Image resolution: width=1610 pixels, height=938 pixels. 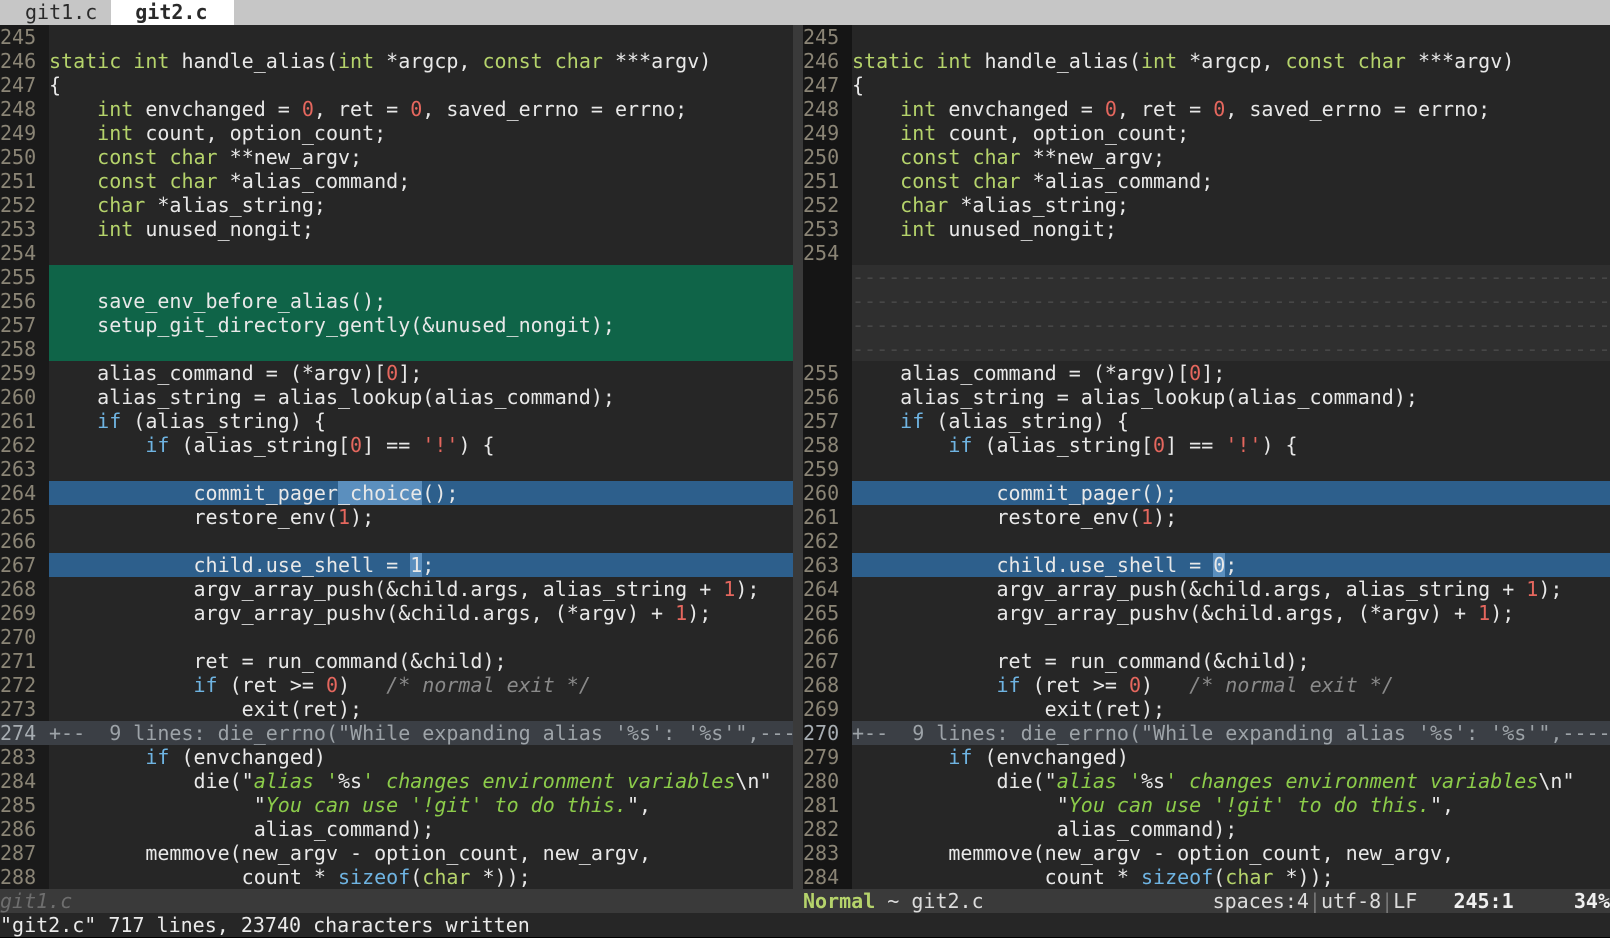 I want to click on changed-line: 264 commit_pager_choice();, so click(x=396, y=493).